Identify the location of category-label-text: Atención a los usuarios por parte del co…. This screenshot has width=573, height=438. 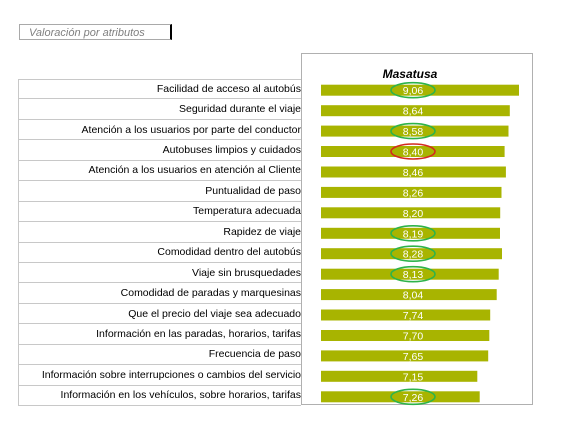
(191, 129).